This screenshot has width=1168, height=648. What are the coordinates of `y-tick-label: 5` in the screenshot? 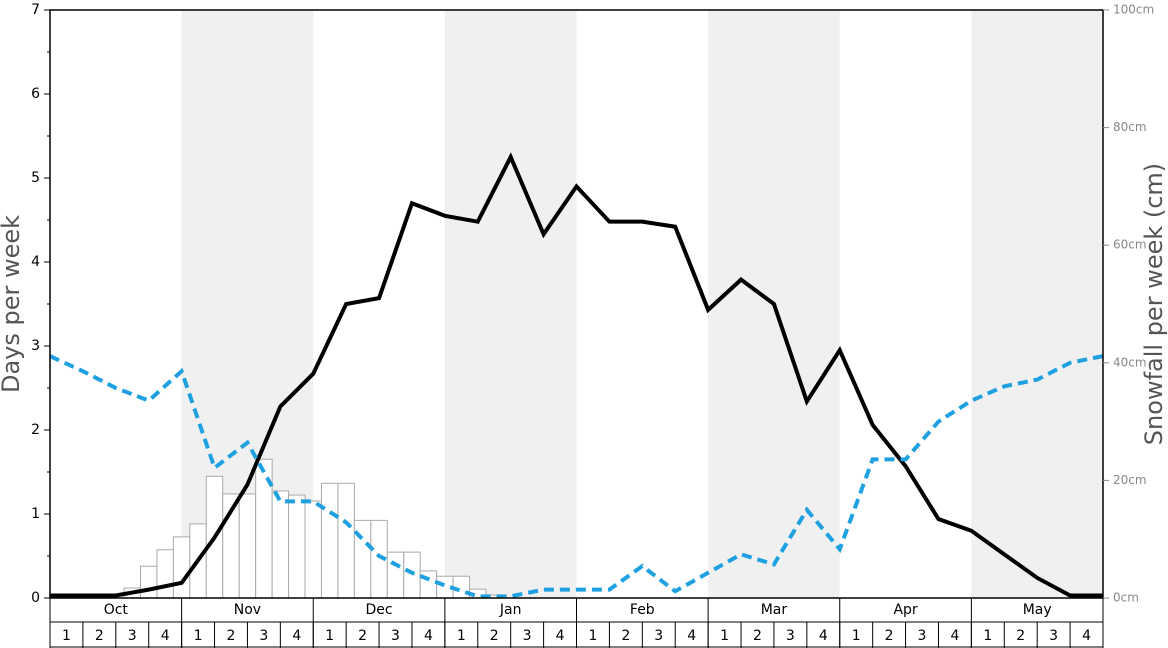 It's located at (35, 178).